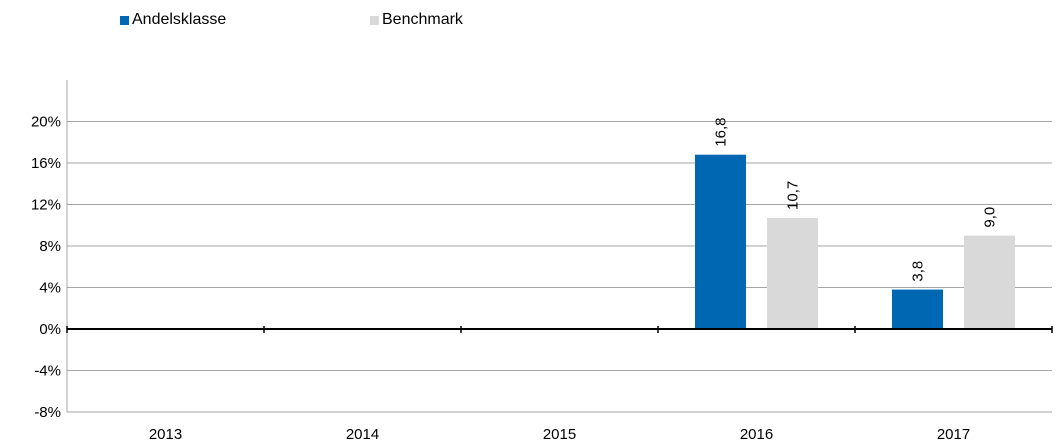 Image resolution: width=1056 pixels, height=442 pixels. Describe the element at coordinates (495, 20) in the screenshot. I see `legend-item-benchmark: Benchmark` at that location.